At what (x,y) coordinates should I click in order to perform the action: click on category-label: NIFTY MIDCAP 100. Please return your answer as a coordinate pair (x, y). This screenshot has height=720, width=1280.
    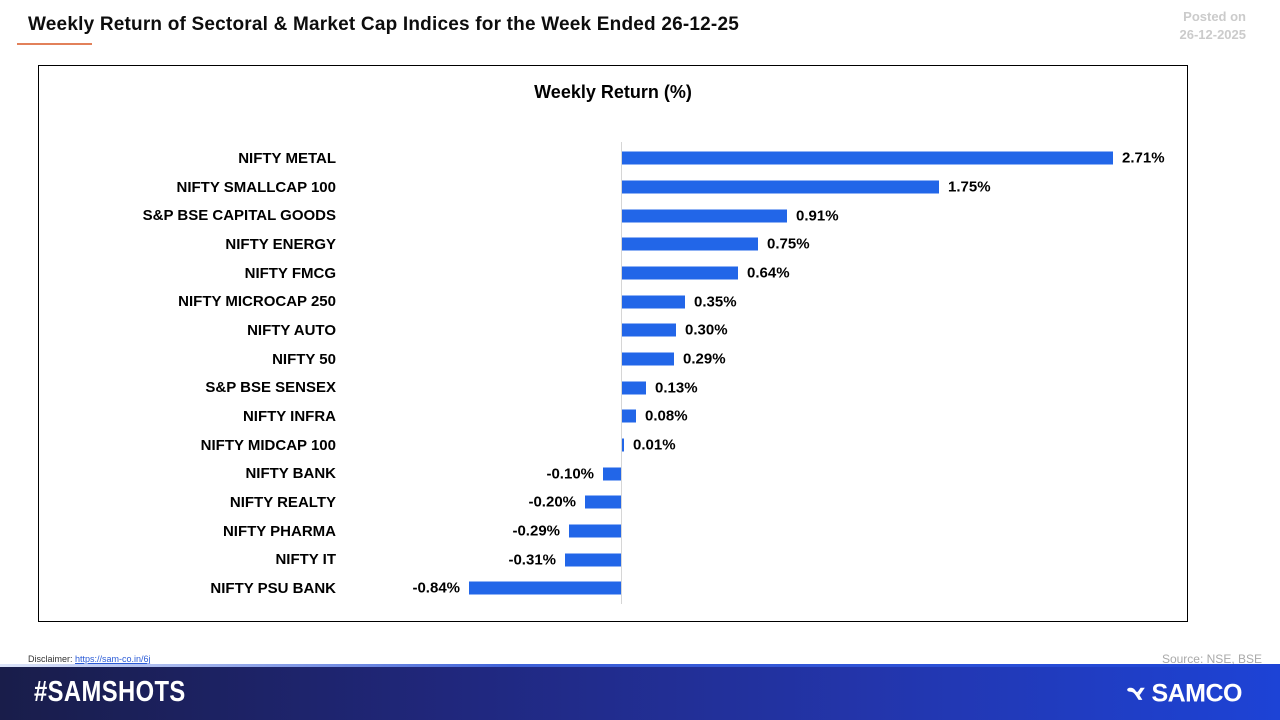
    Looking at the image, I should click on (268, 445).